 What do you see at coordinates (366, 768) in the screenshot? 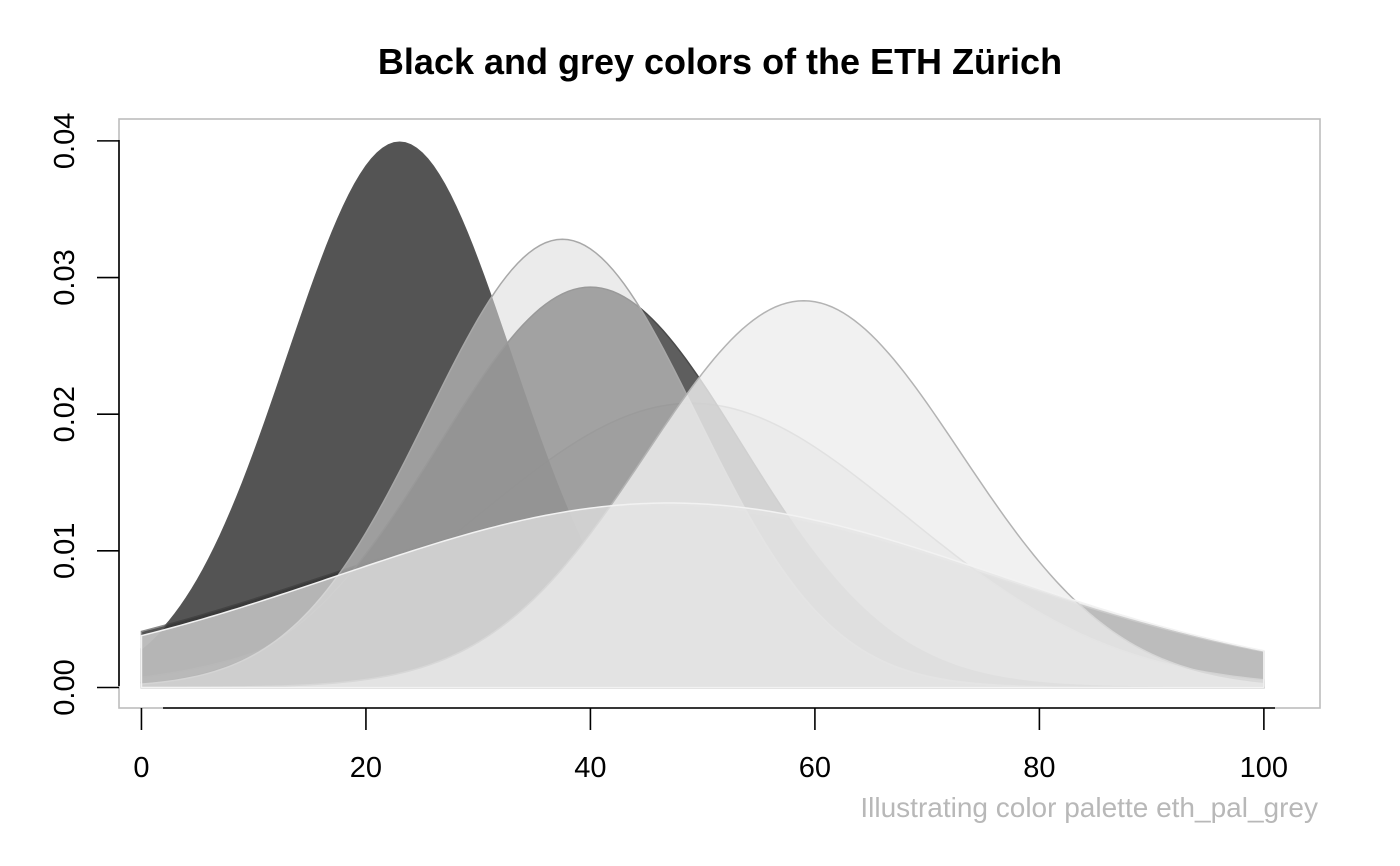
I see `x-tick-label: 20` at bounding box center [366, 768].